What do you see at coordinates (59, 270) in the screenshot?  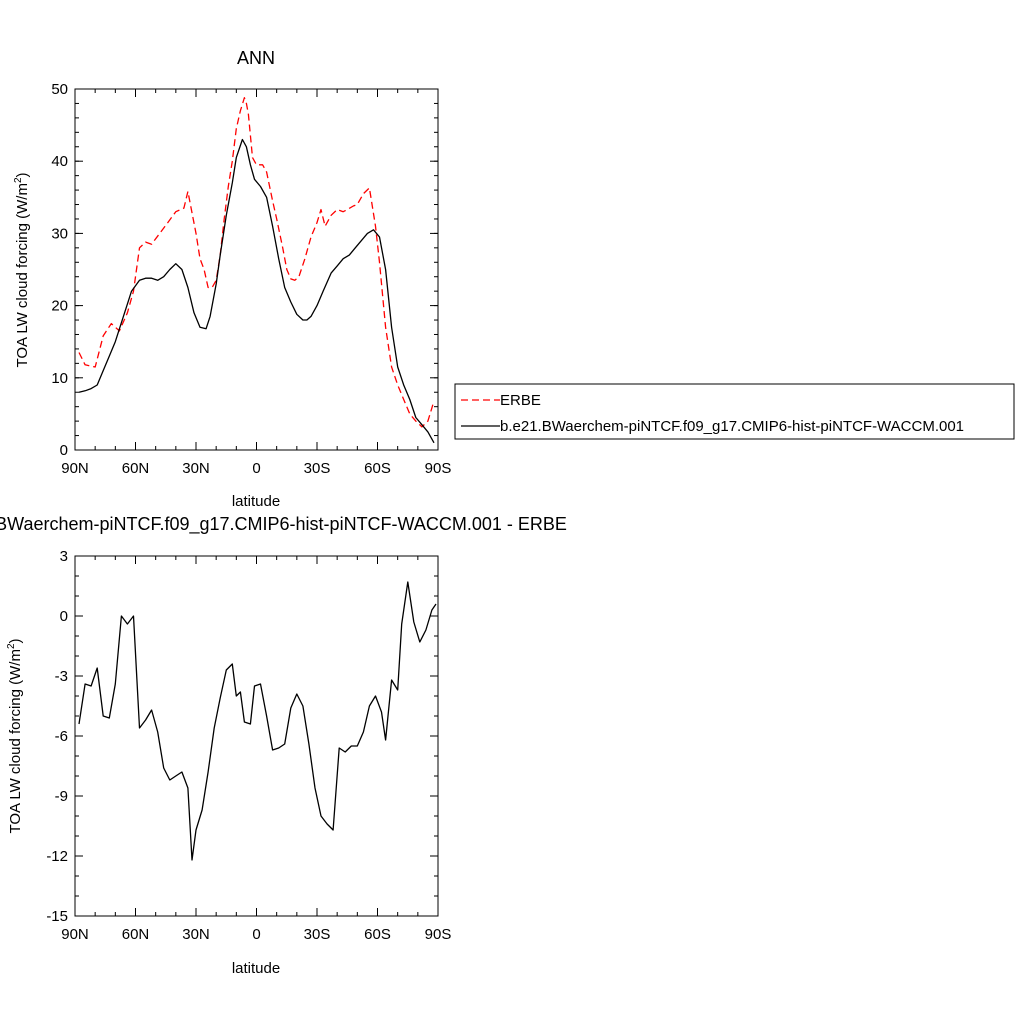 I see `top-y-tick-labels: 0 10 20 30 40 50` at bounding box center [59, 270].